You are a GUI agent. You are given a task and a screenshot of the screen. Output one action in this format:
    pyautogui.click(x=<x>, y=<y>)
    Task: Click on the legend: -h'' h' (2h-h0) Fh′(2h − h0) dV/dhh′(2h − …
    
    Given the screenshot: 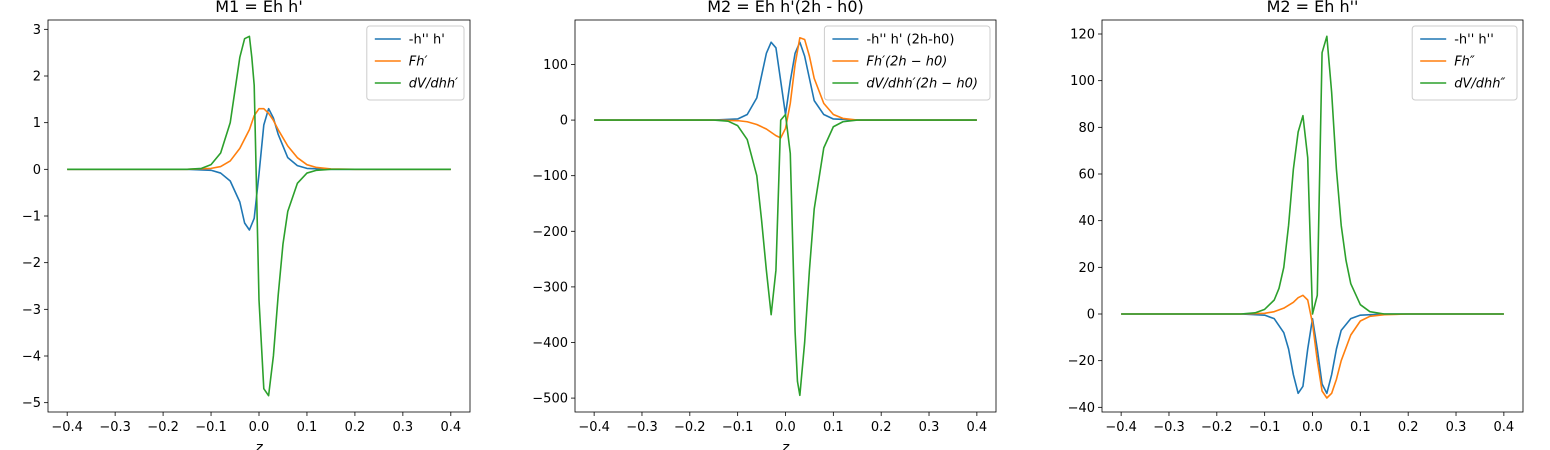 What is the action you would take?
    pyautogui.click(x=907, y=63)
    